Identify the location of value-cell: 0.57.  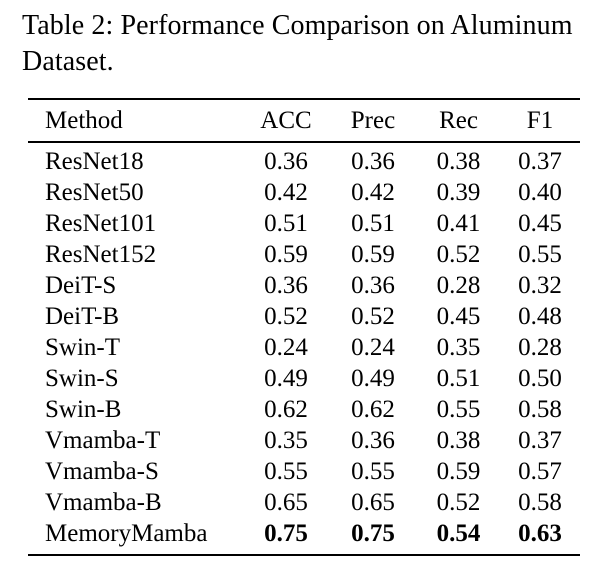
(540, 471).